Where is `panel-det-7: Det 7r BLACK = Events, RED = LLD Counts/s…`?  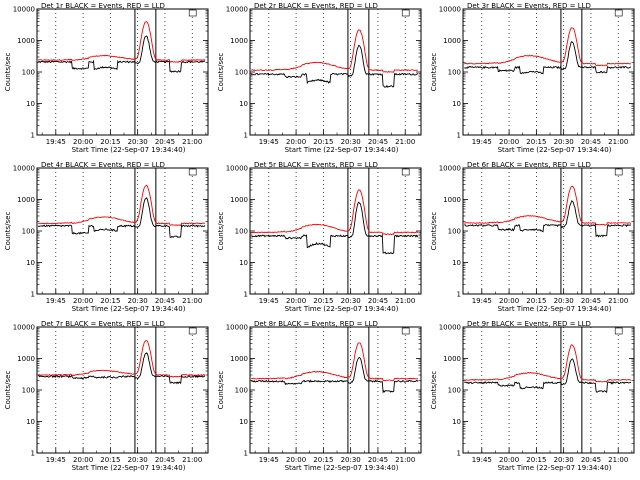
panel-det-7: Det 7r BLACK = Events, RED = LLD Counts/s… is located at coordinates (106, 396).